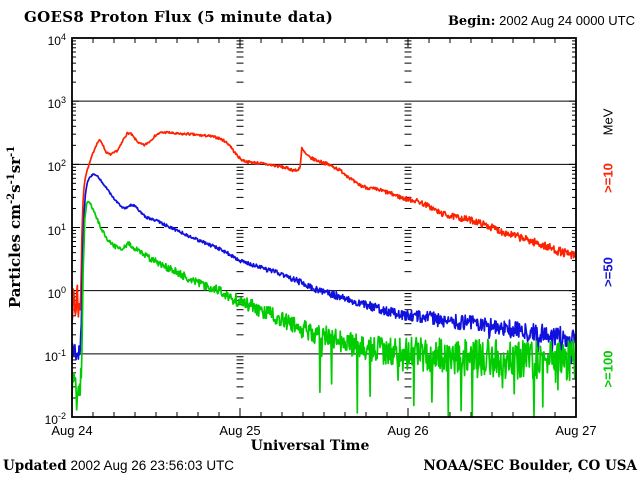 This screenshot has width=640, height=480. Describe the element at coordinates (310, 446) in the screenshot. I see `x-axis-label: Universal Time` at that location.